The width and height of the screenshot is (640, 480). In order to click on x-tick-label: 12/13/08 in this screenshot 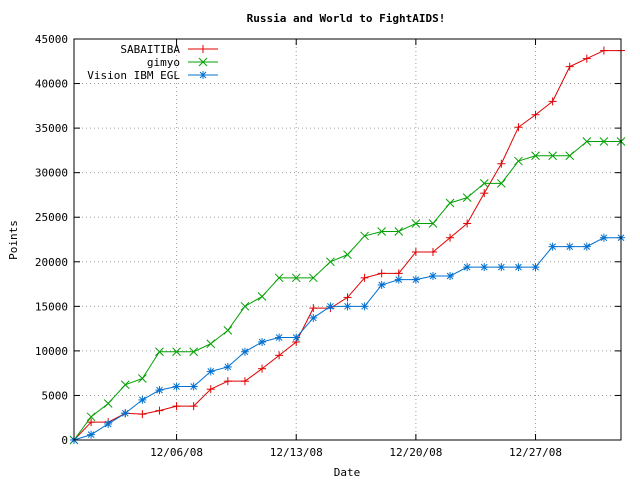, I will do `click(296, 452)`.